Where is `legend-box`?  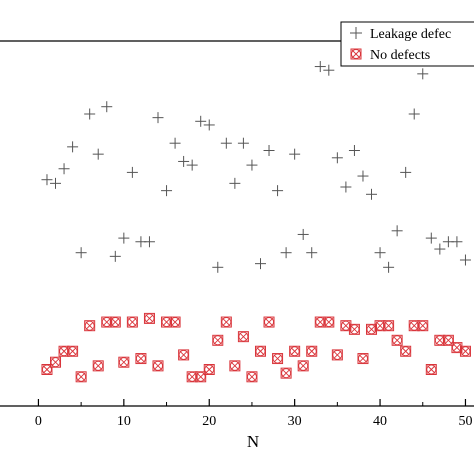
legend-box is located at coordinates (407, 44).